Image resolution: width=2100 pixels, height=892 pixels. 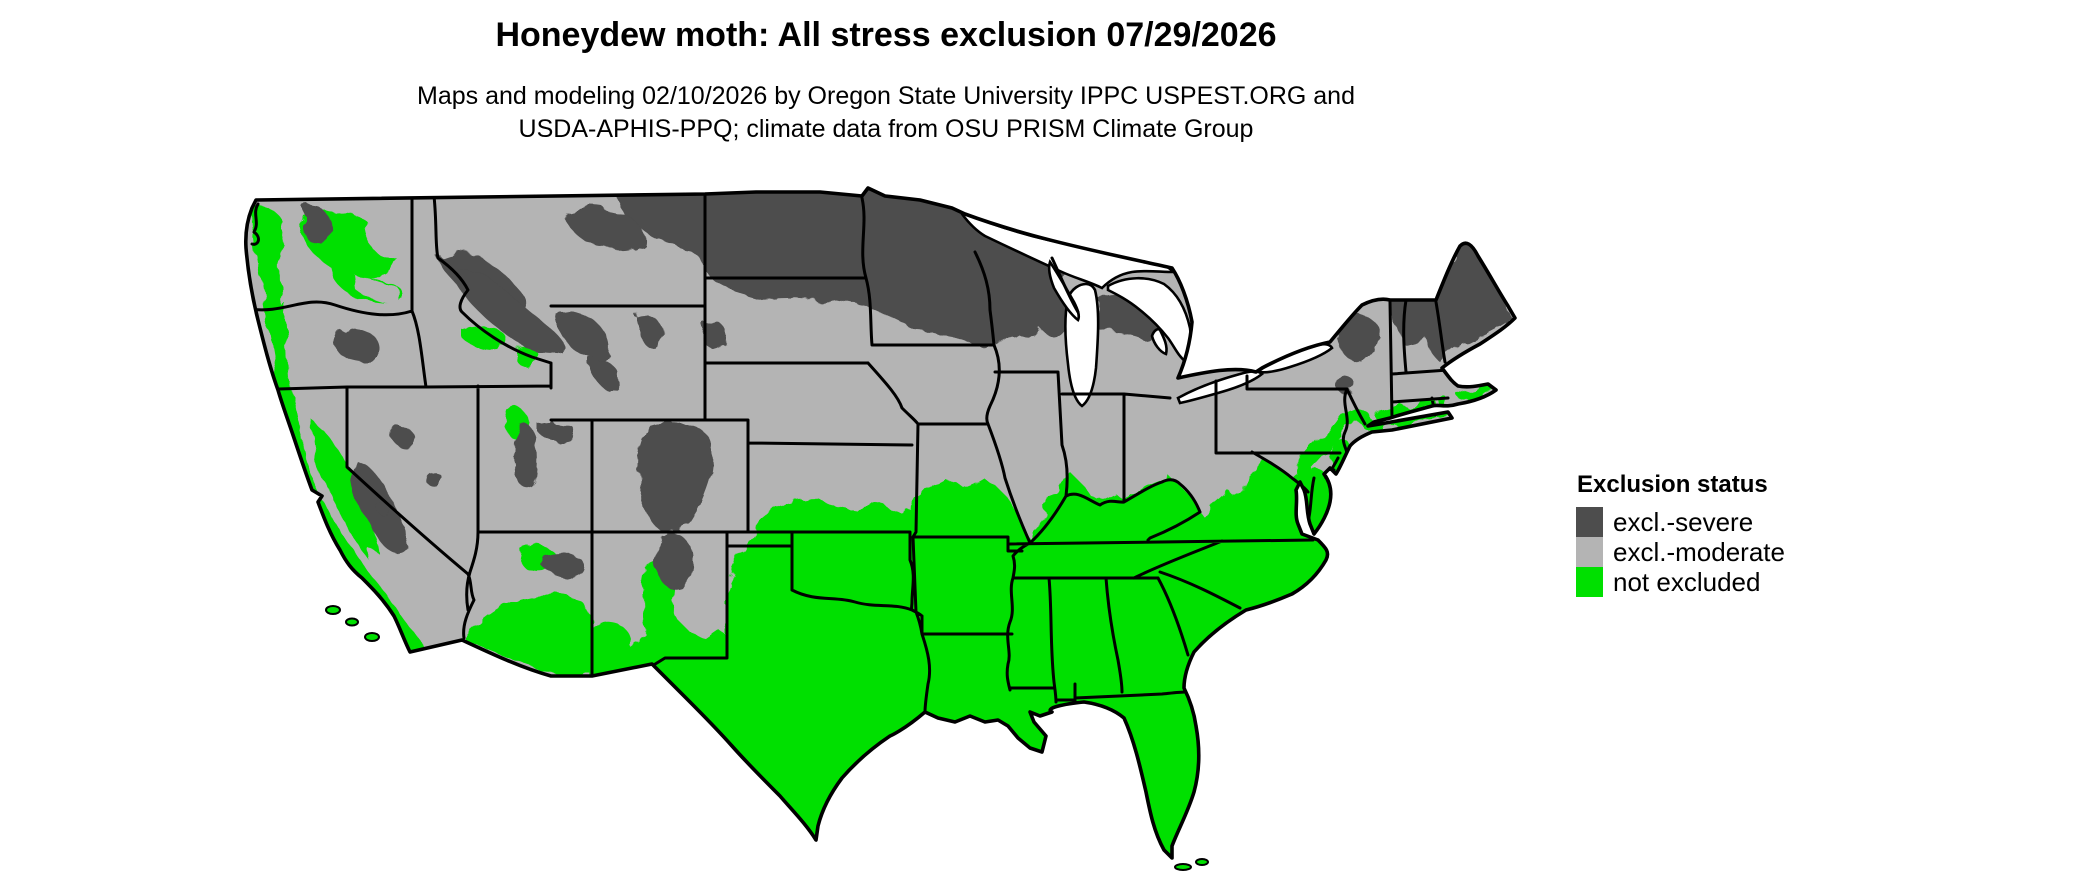 I want to click on legend-label-moderate: excl.-moderate, so click(x=1699, y=552).